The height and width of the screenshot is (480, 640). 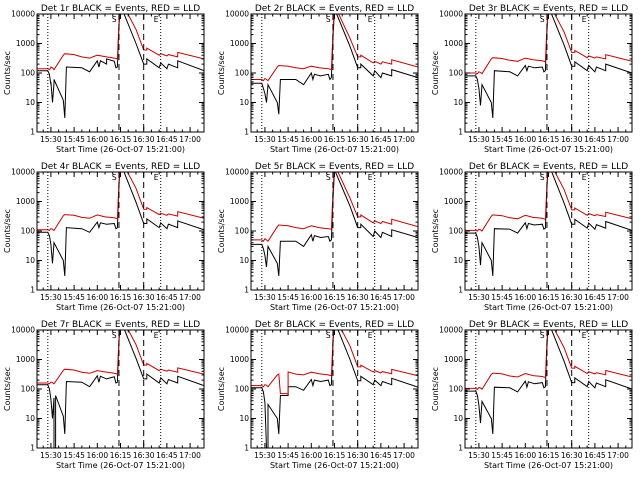 I want to click on chart-title: Det 8r BLACK = Events, RED = LLD, so click(x=334, y=325).